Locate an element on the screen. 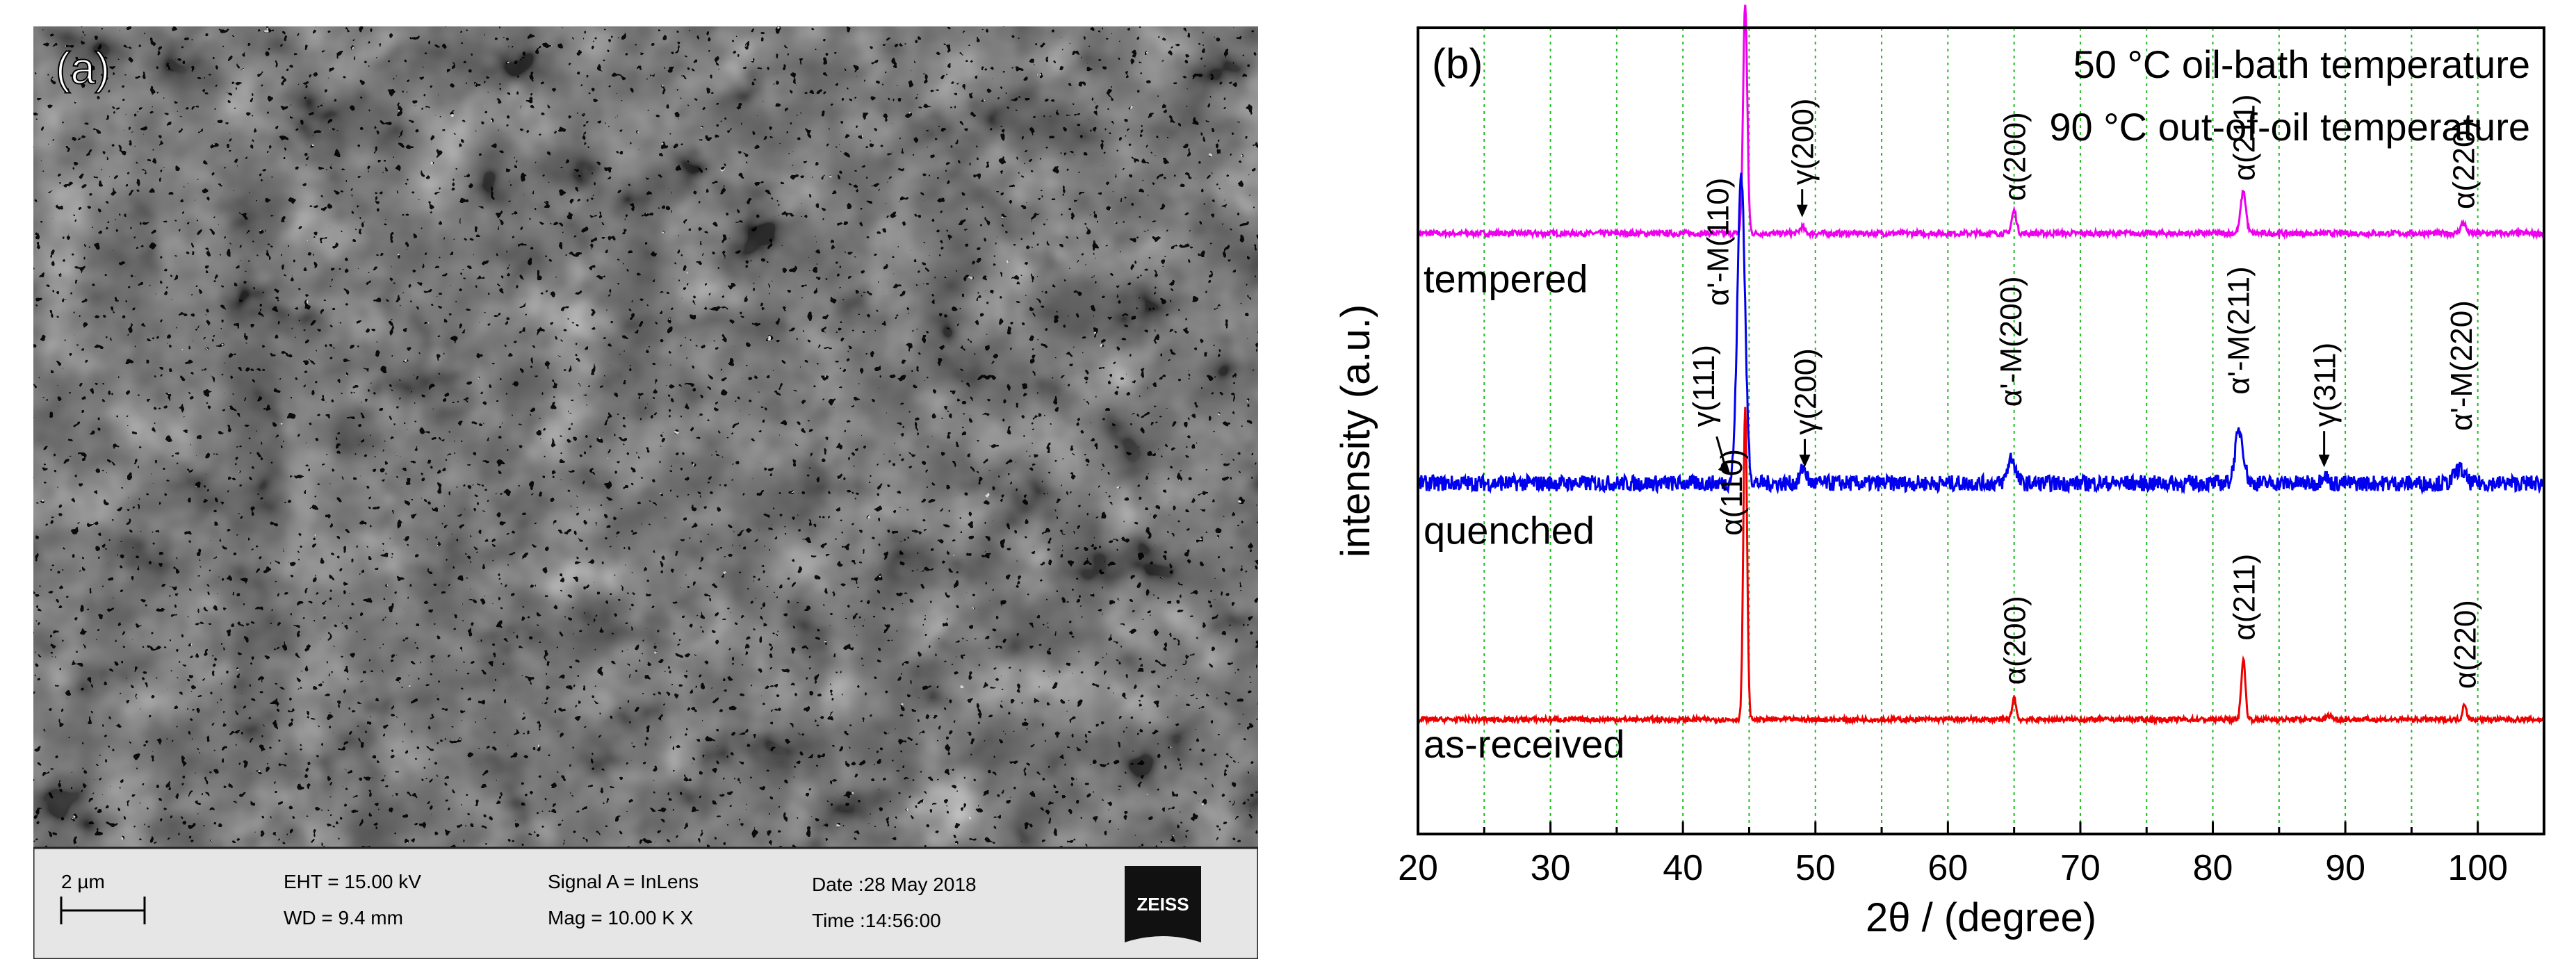 This screenshot has height=973, width=2576. date-value: Date :28 May 2018 is located at coordinates (894, 884).